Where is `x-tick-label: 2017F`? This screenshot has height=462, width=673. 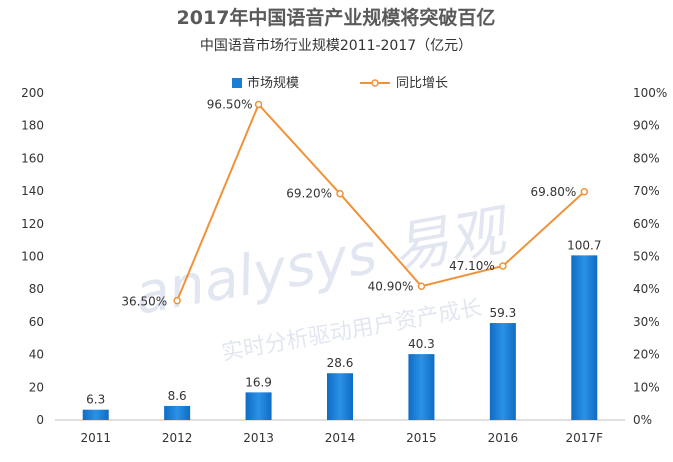
x-tick-label: 2017F is located at coordinates (585, 438).